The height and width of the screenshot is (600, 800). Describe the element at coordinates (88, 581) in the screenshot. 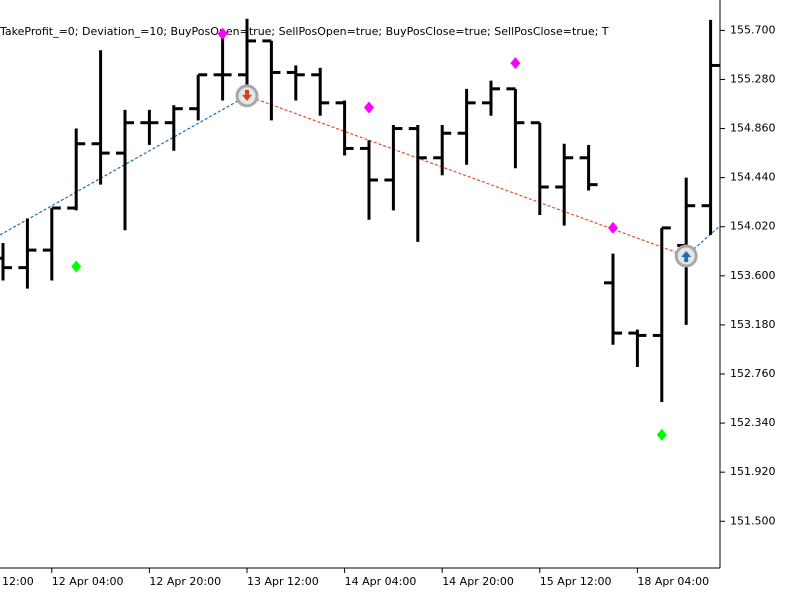

I see `x-tick-label: 12 Apr 04:00` at that location.